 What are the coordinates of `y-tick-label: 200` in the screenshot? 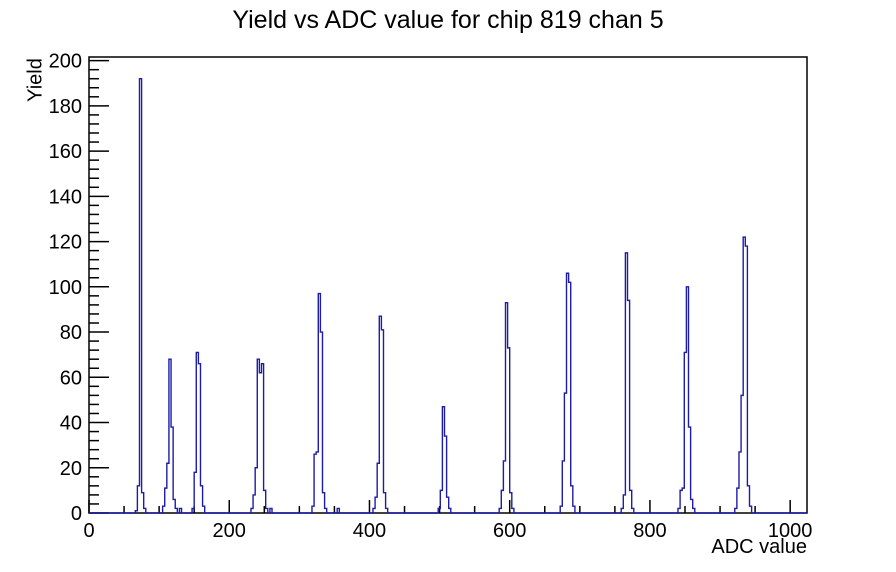 It's located at (65, 62).